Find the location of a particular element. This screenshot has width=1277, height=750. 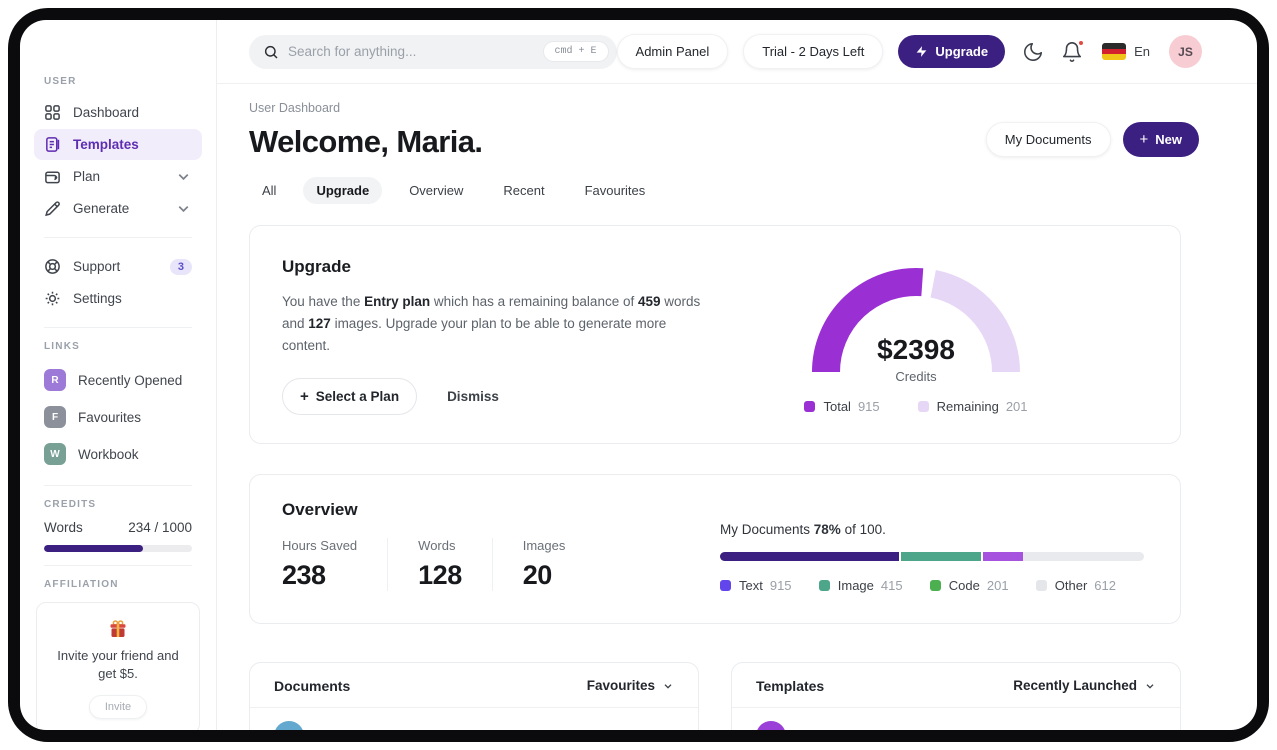

overview-stats: Hours Saved 238 Words 128 Images 20 is located at coordinates (477, 564).